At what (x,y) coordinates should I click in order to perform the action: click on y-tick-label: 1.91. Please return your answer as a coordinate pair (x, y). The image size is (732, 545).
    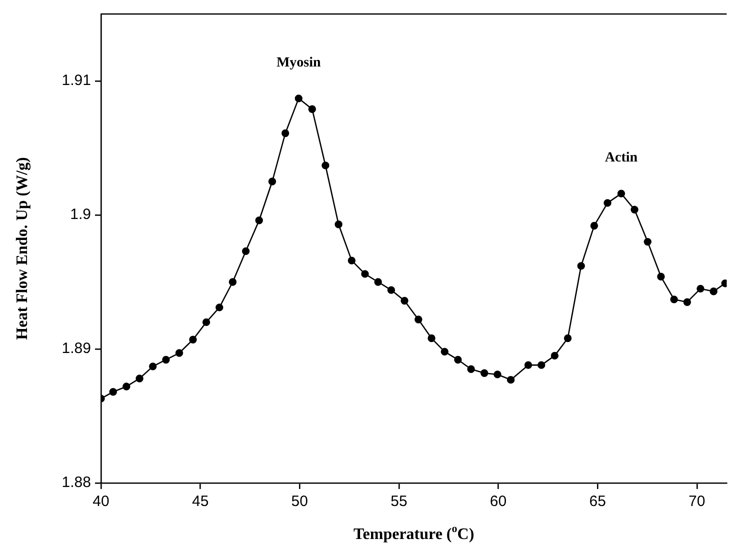
    Looking at the image, I should click on (76, 81).